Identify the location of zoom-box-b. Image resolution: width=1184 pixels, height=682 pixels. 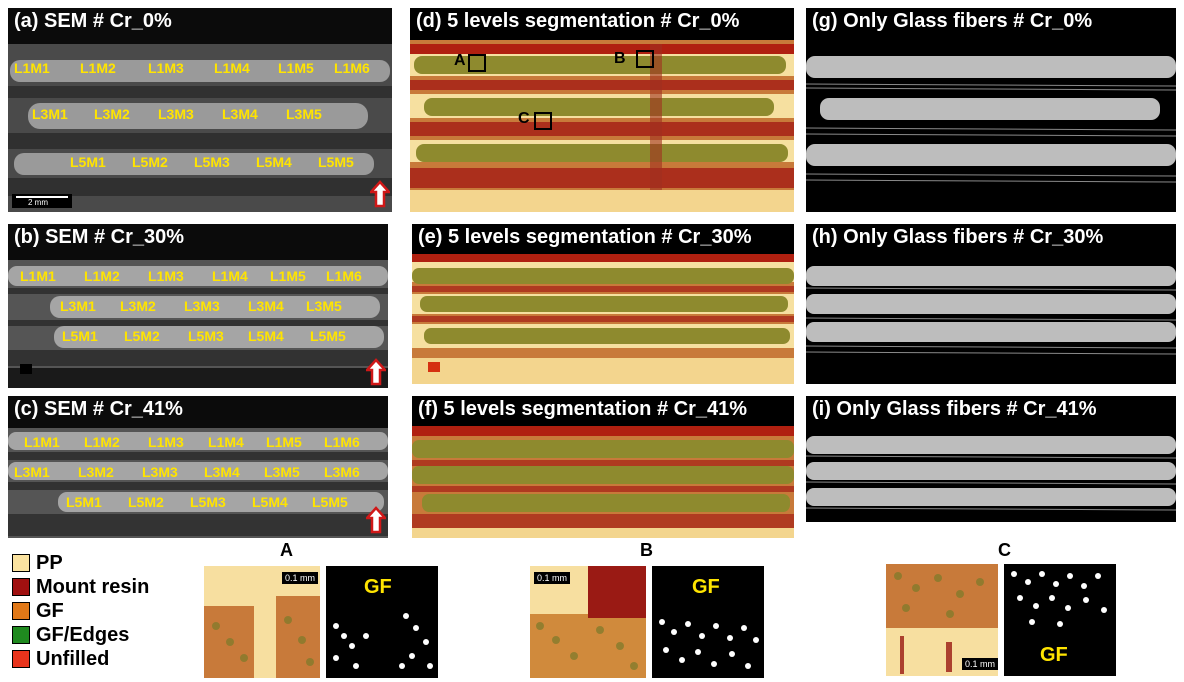
(645, 59).